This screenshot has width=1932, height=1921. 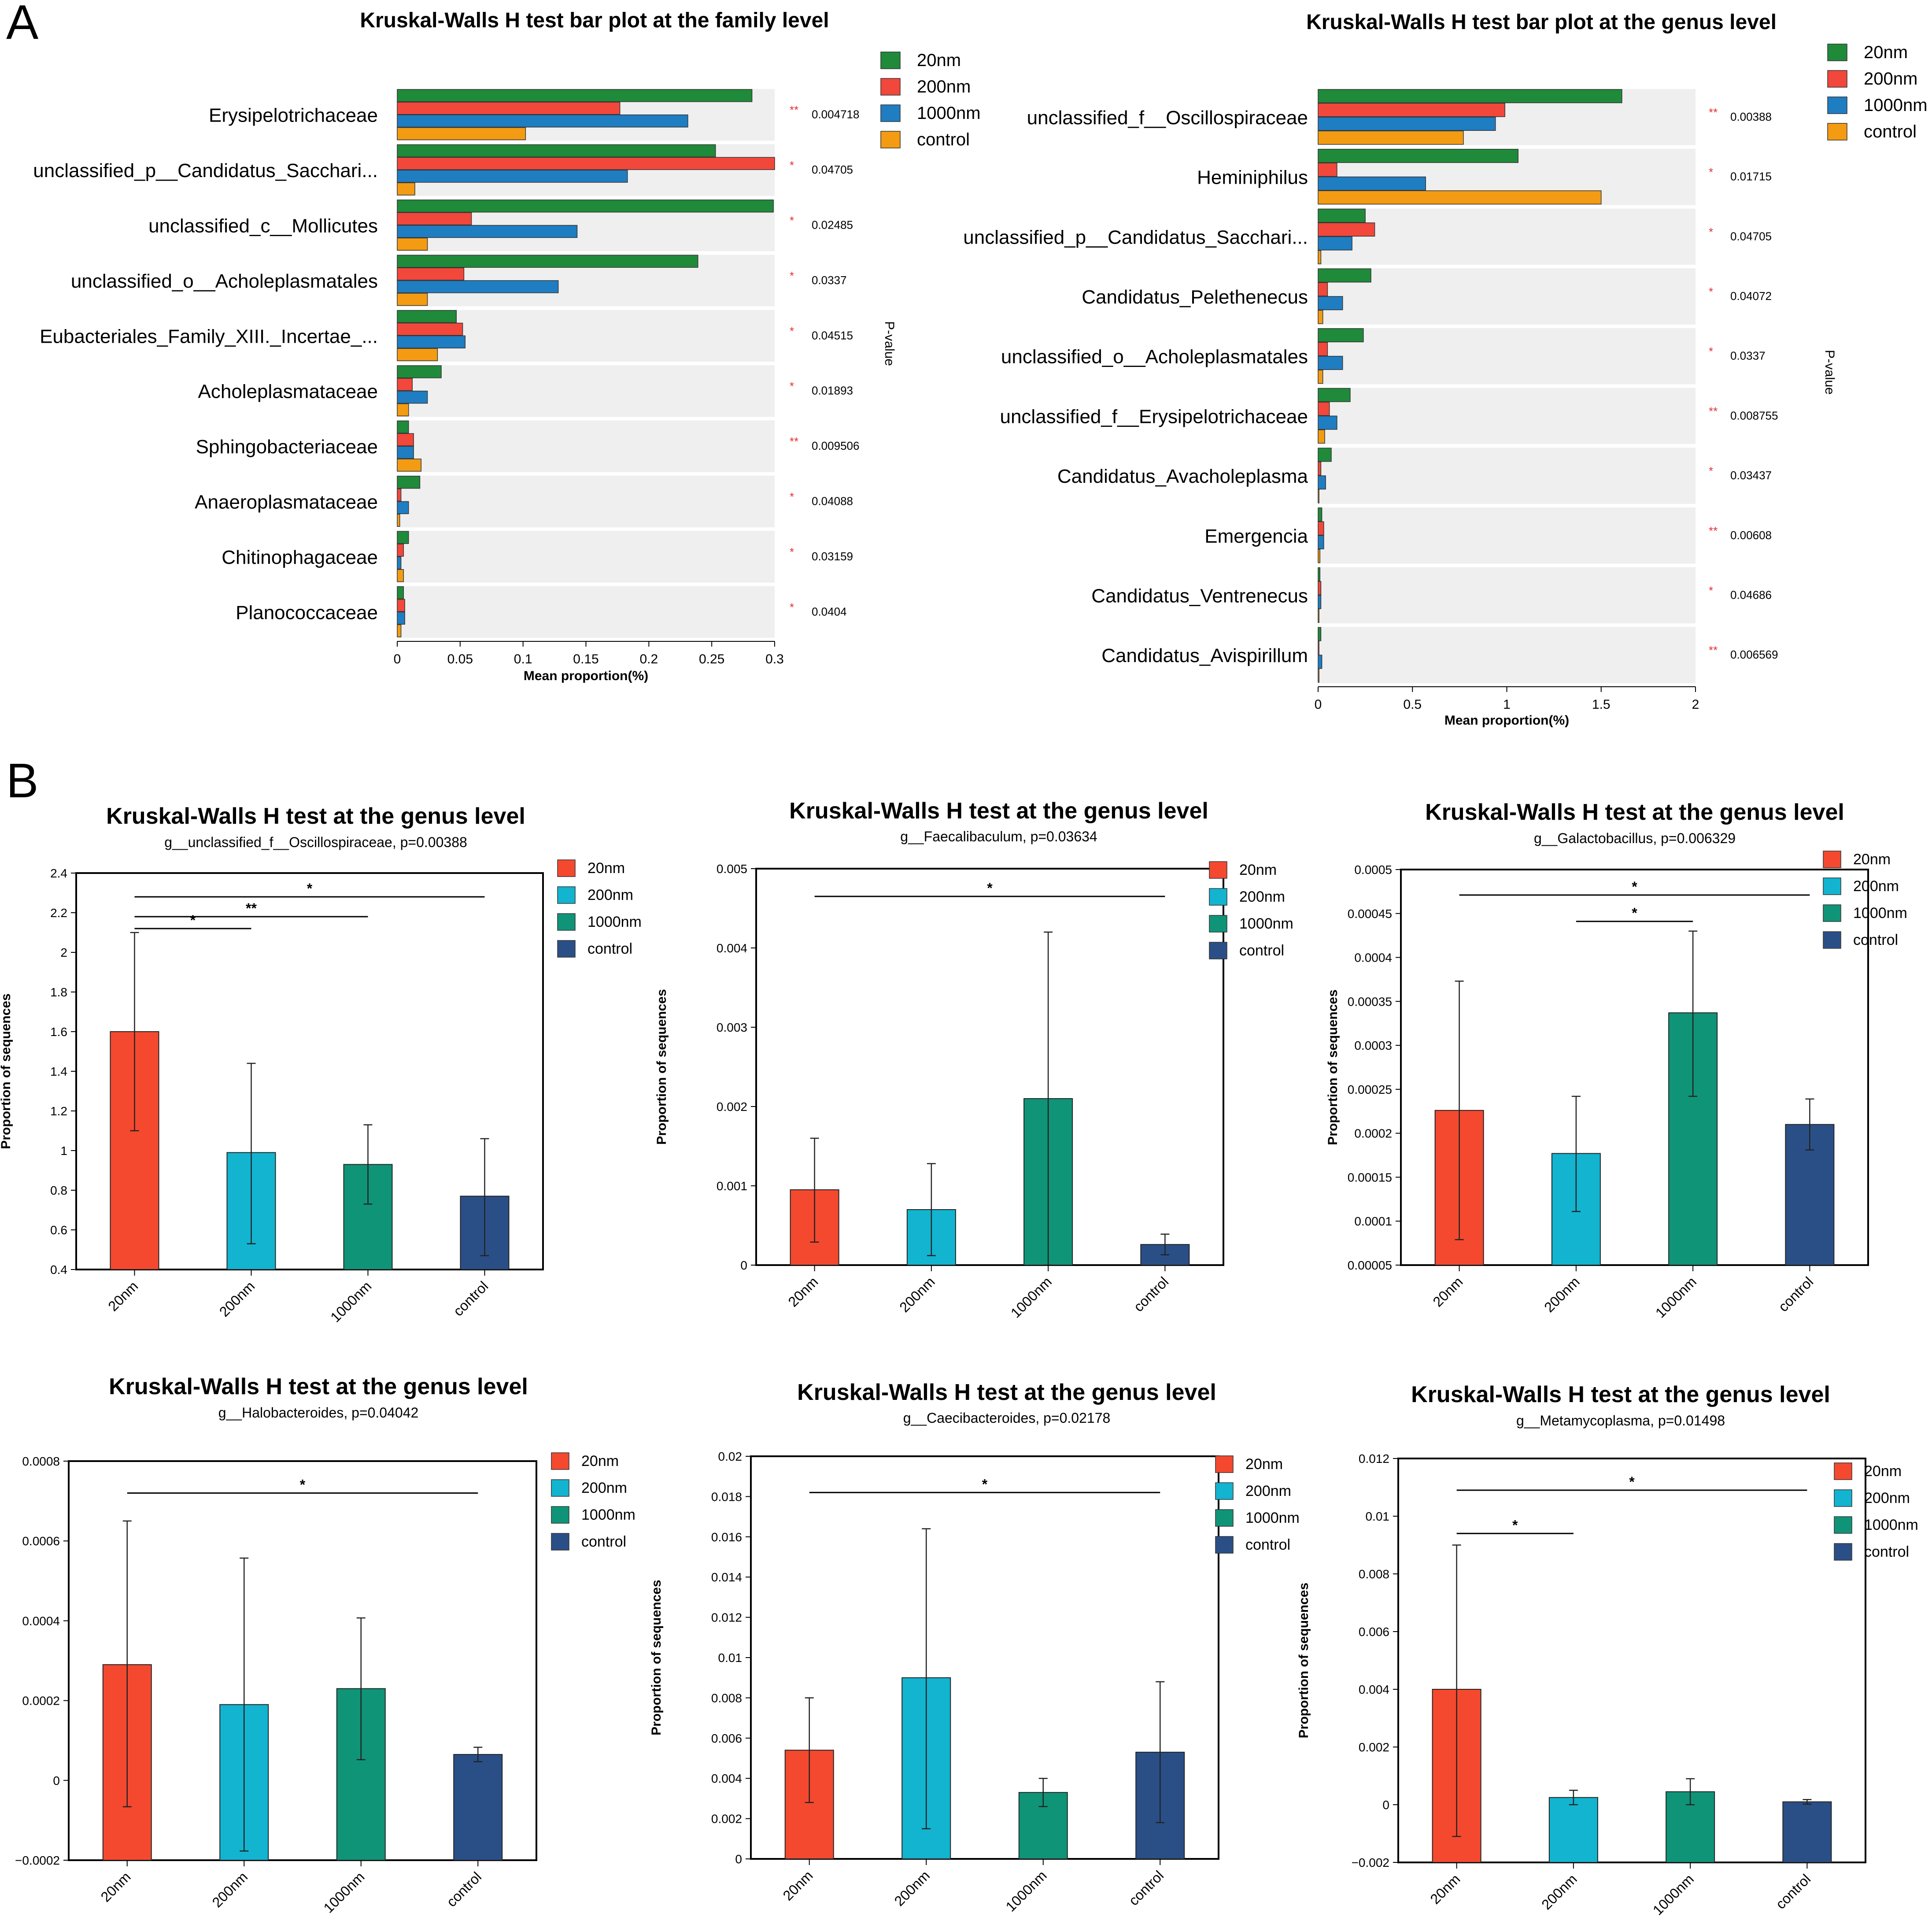 I want to click on plot-frame, so click(x=302, y=1660).